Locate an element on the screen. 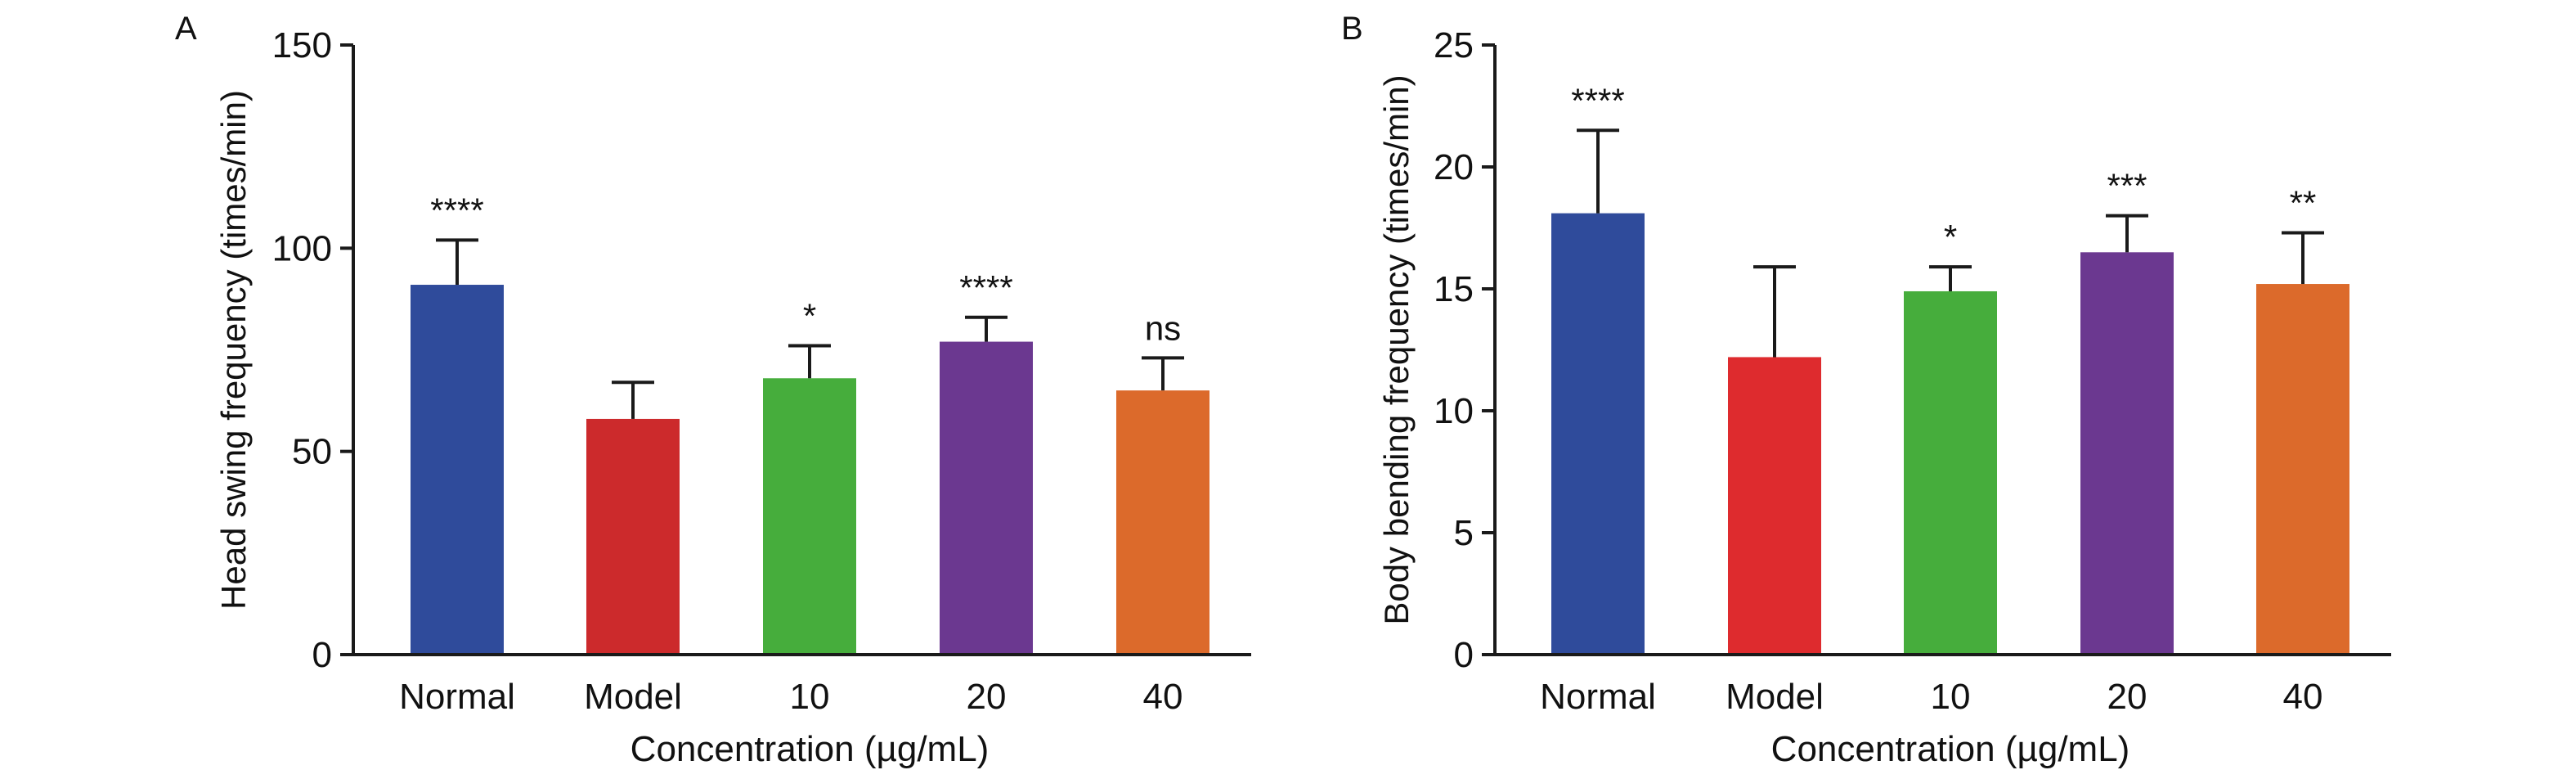 The height and width of the screenshot is (779, 2576). y-tick-label: 100 is located at coordinates (302, 248).